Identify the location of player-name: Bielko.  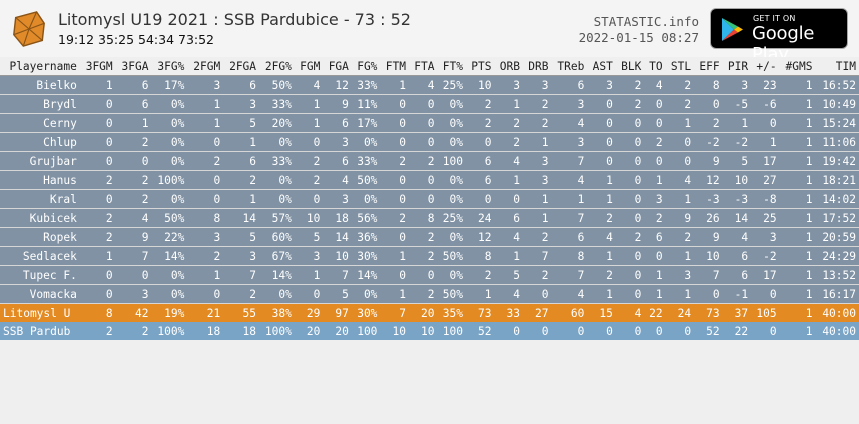
(40, 85).